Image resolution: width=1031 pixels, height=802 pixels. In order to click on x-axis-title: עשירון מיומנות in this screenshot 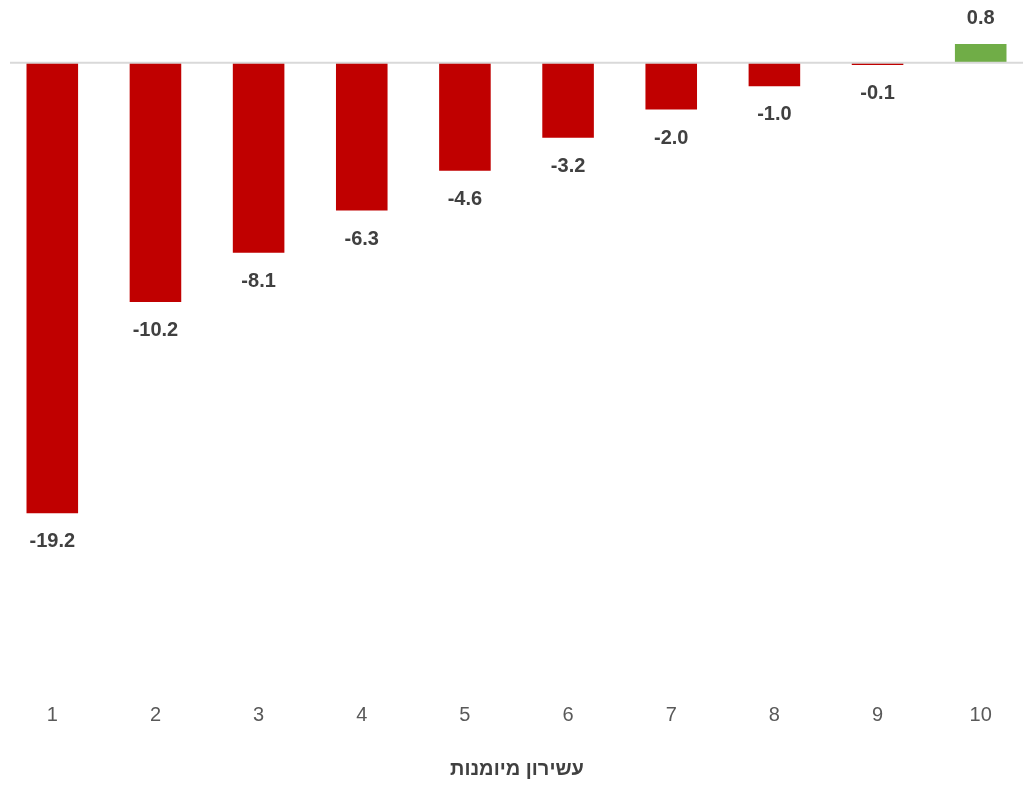, I will do `click(517, 767)`.